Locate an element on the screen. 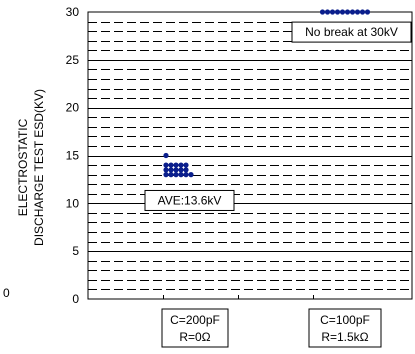 This screenshot has width=415, height=354. y-tick-label: 20 is located at coordinates (73, 108).